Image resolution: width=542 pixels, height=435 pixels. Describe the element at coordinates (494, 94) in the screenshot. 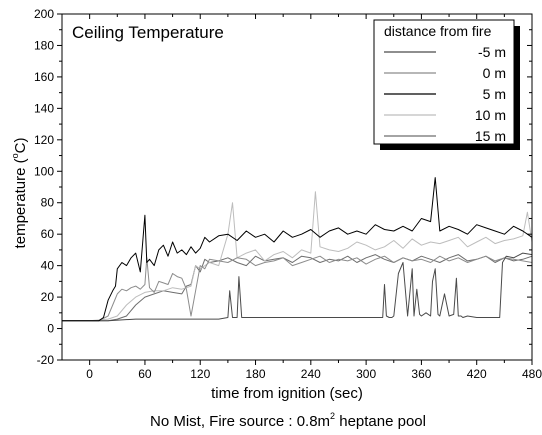

I see `legend-label: 5 m` at that location.